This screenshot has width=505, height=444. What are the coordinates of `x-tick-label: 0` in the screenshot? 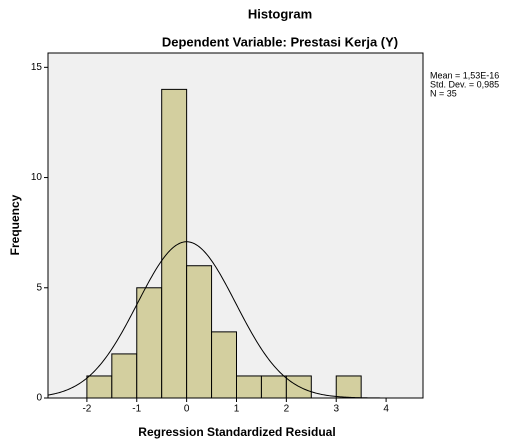 It's located at (187, 409).